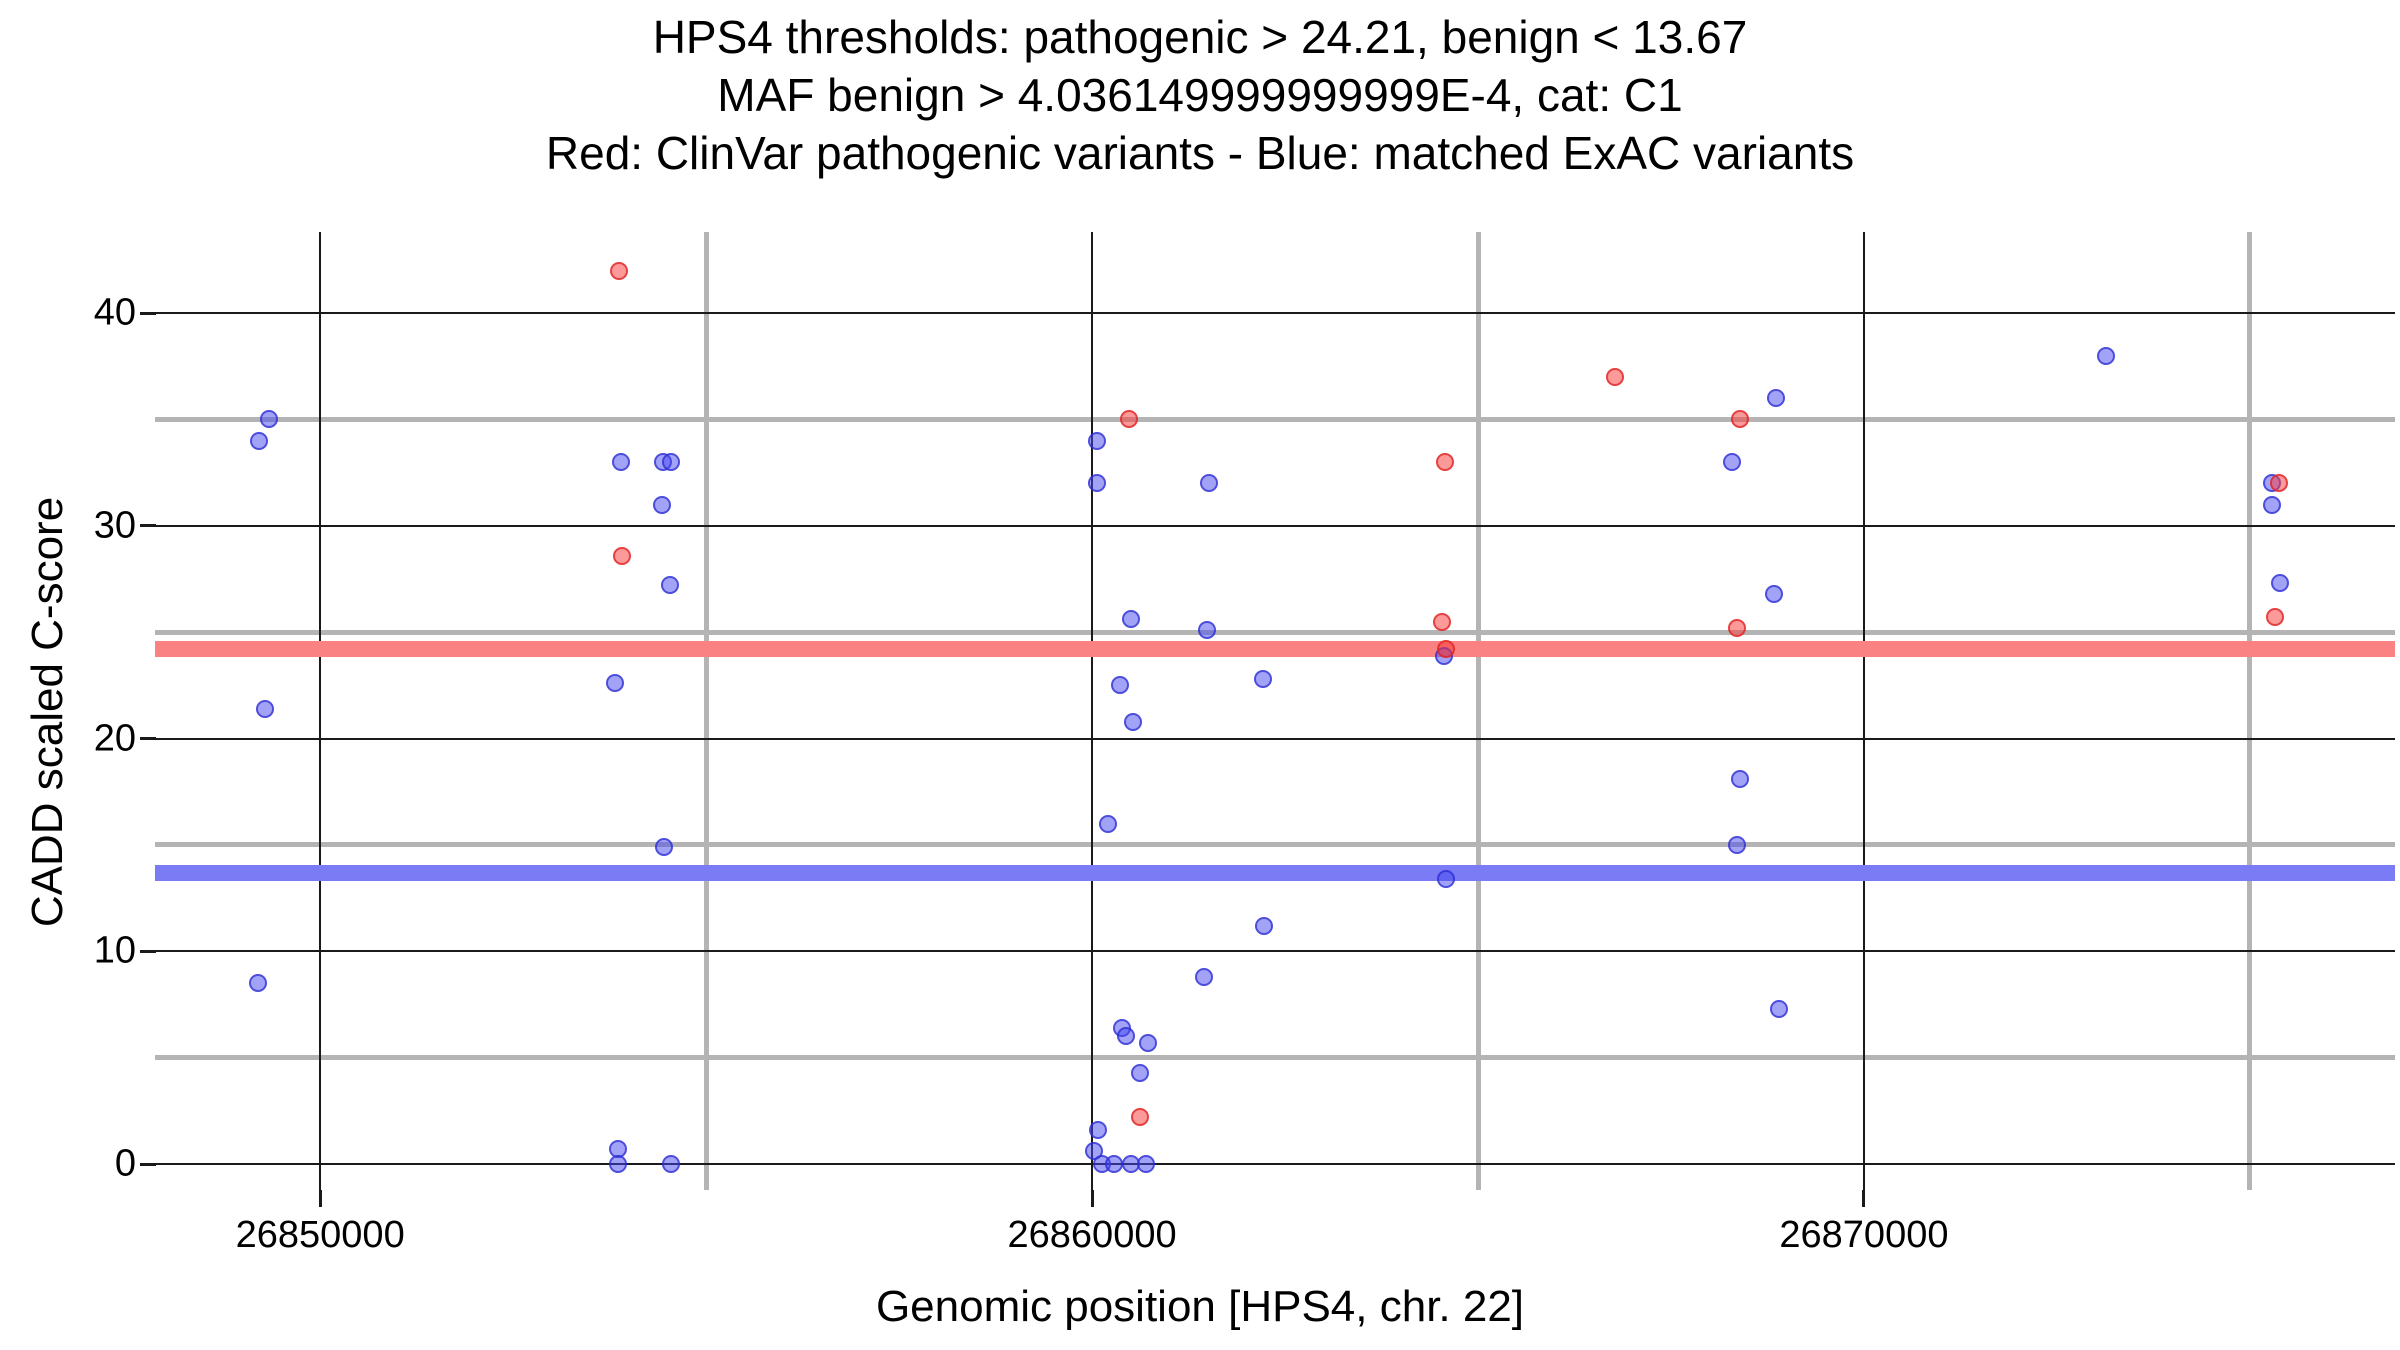 This screenshot has width=2400, height=1350. Describe the element at coordinates (114, 738) in the screenshot. I see `y-axis-tick-label: 20` at that location.